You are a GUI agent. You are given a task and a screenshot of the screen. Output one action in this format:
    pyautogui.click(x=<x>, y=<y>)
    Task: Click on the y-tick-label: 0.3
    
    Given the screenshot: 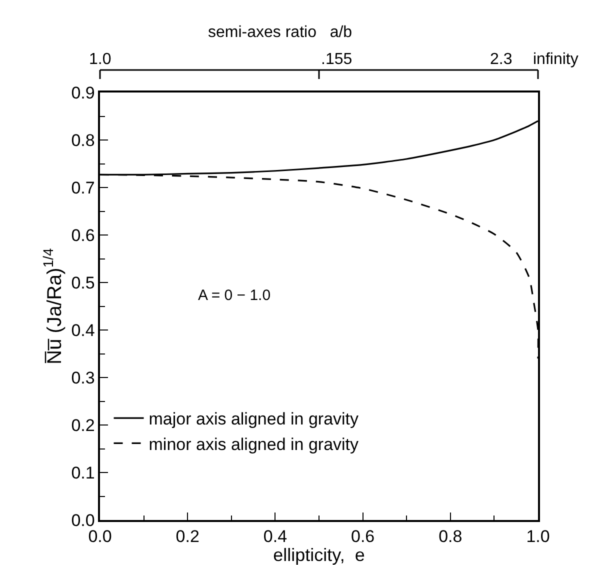 What is the action you would take?
    pyautogui.click(x=83, y=378)
    